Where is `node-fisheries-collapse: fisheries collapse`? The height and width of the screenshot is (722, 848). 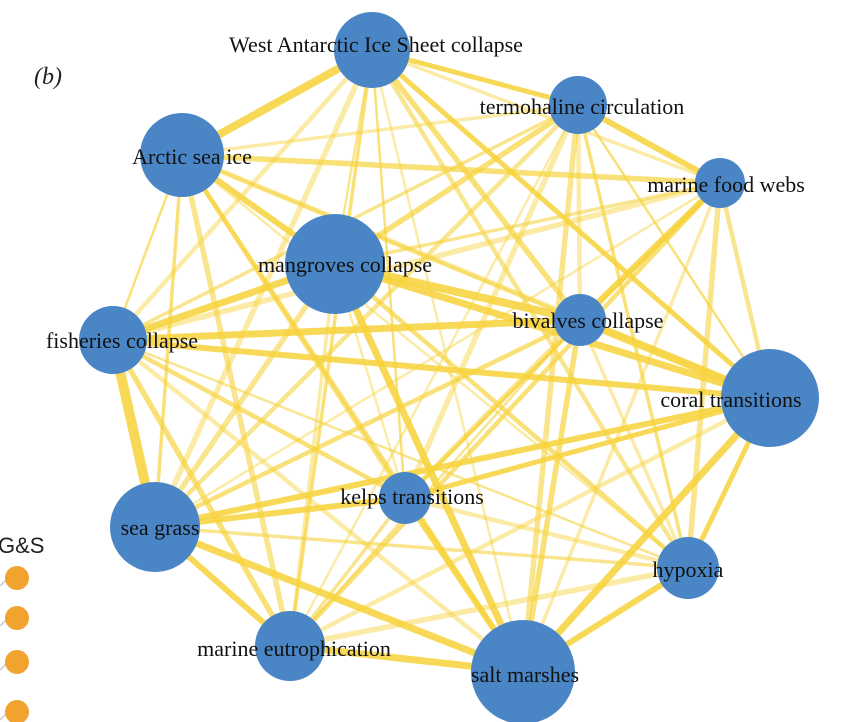 node-fisheries-collapse: fisheries collapse is located at coordinates (122, 340).